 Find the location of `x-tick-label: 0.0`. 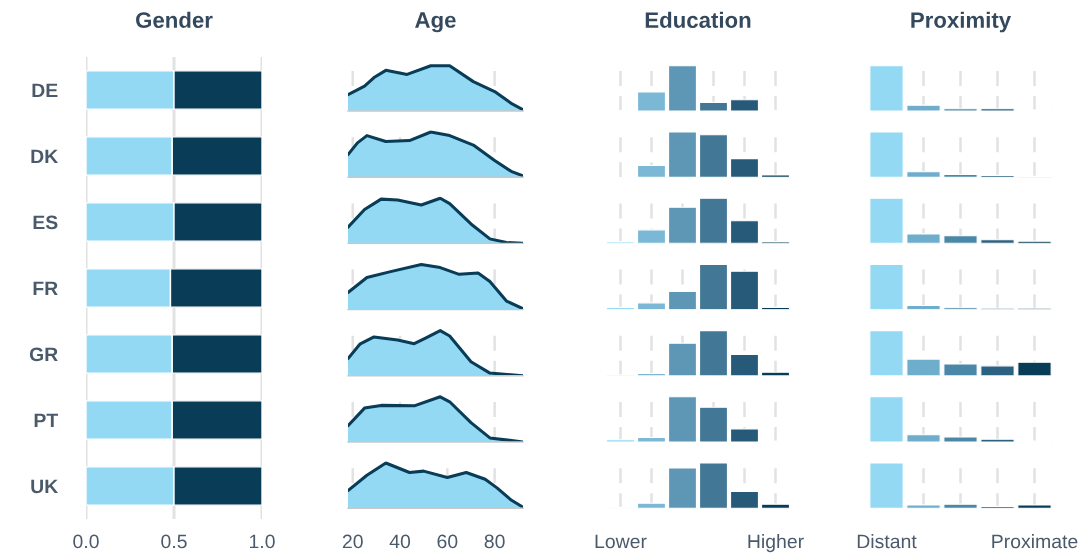

x-tick-label: 0.0 is located at coordinates (86, 541).